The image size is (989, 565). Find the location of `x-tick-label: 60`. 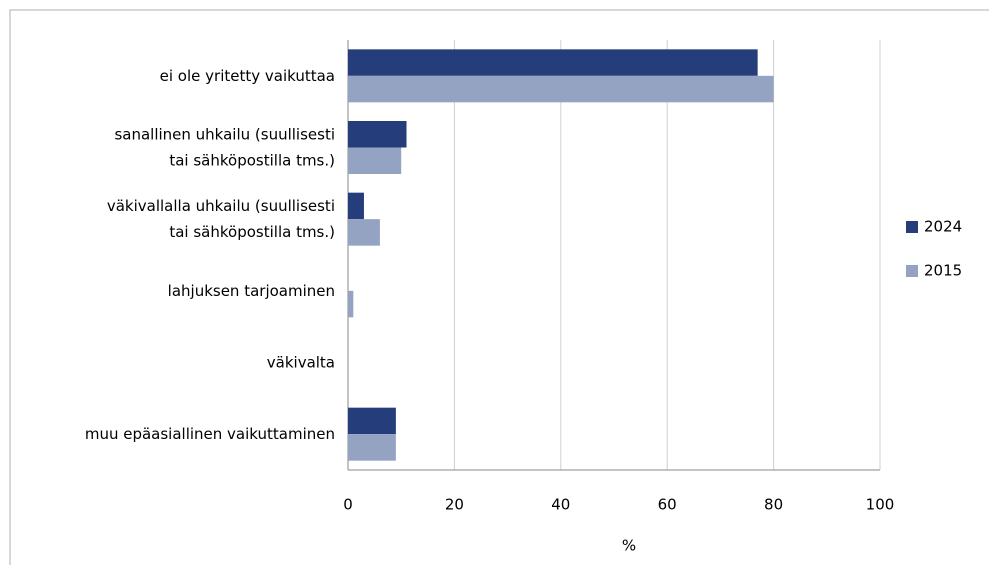

x-tick-label: 60 is located at coordinates (667, 505).